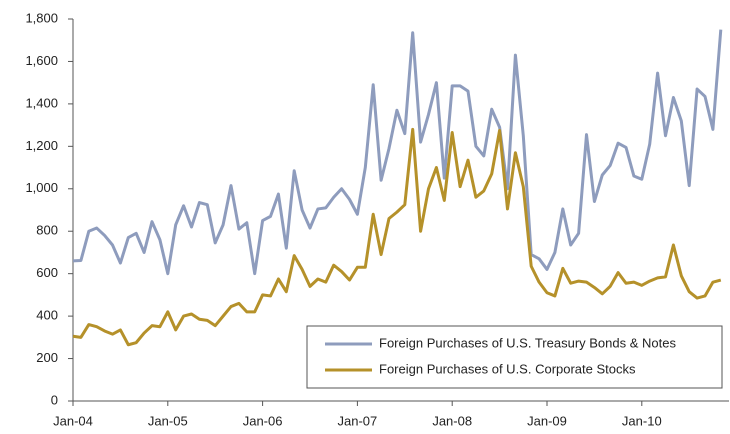 The image size is (730, 434). Describe the element at coordinates (47, 357) in the screenshot. I see `y-tick-label: 200` at that location.